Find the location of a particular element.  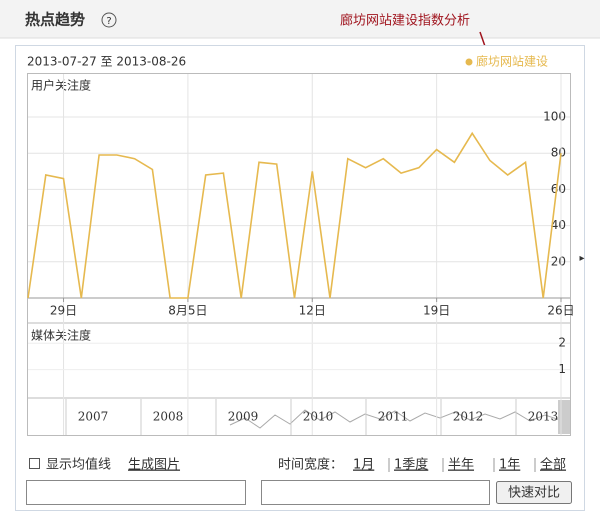

chart-subtitle: 用户关注度 is located at coordinates (61, 85).